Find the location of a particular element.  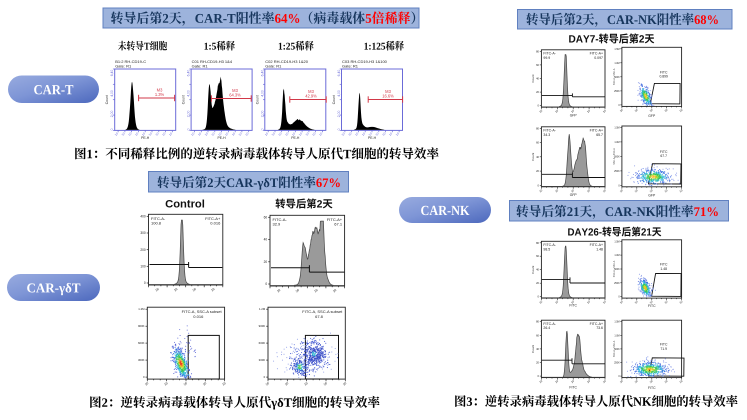

svg-text: C02 RH-CD19-H3 1&20 is located at coordinates (286, 61).